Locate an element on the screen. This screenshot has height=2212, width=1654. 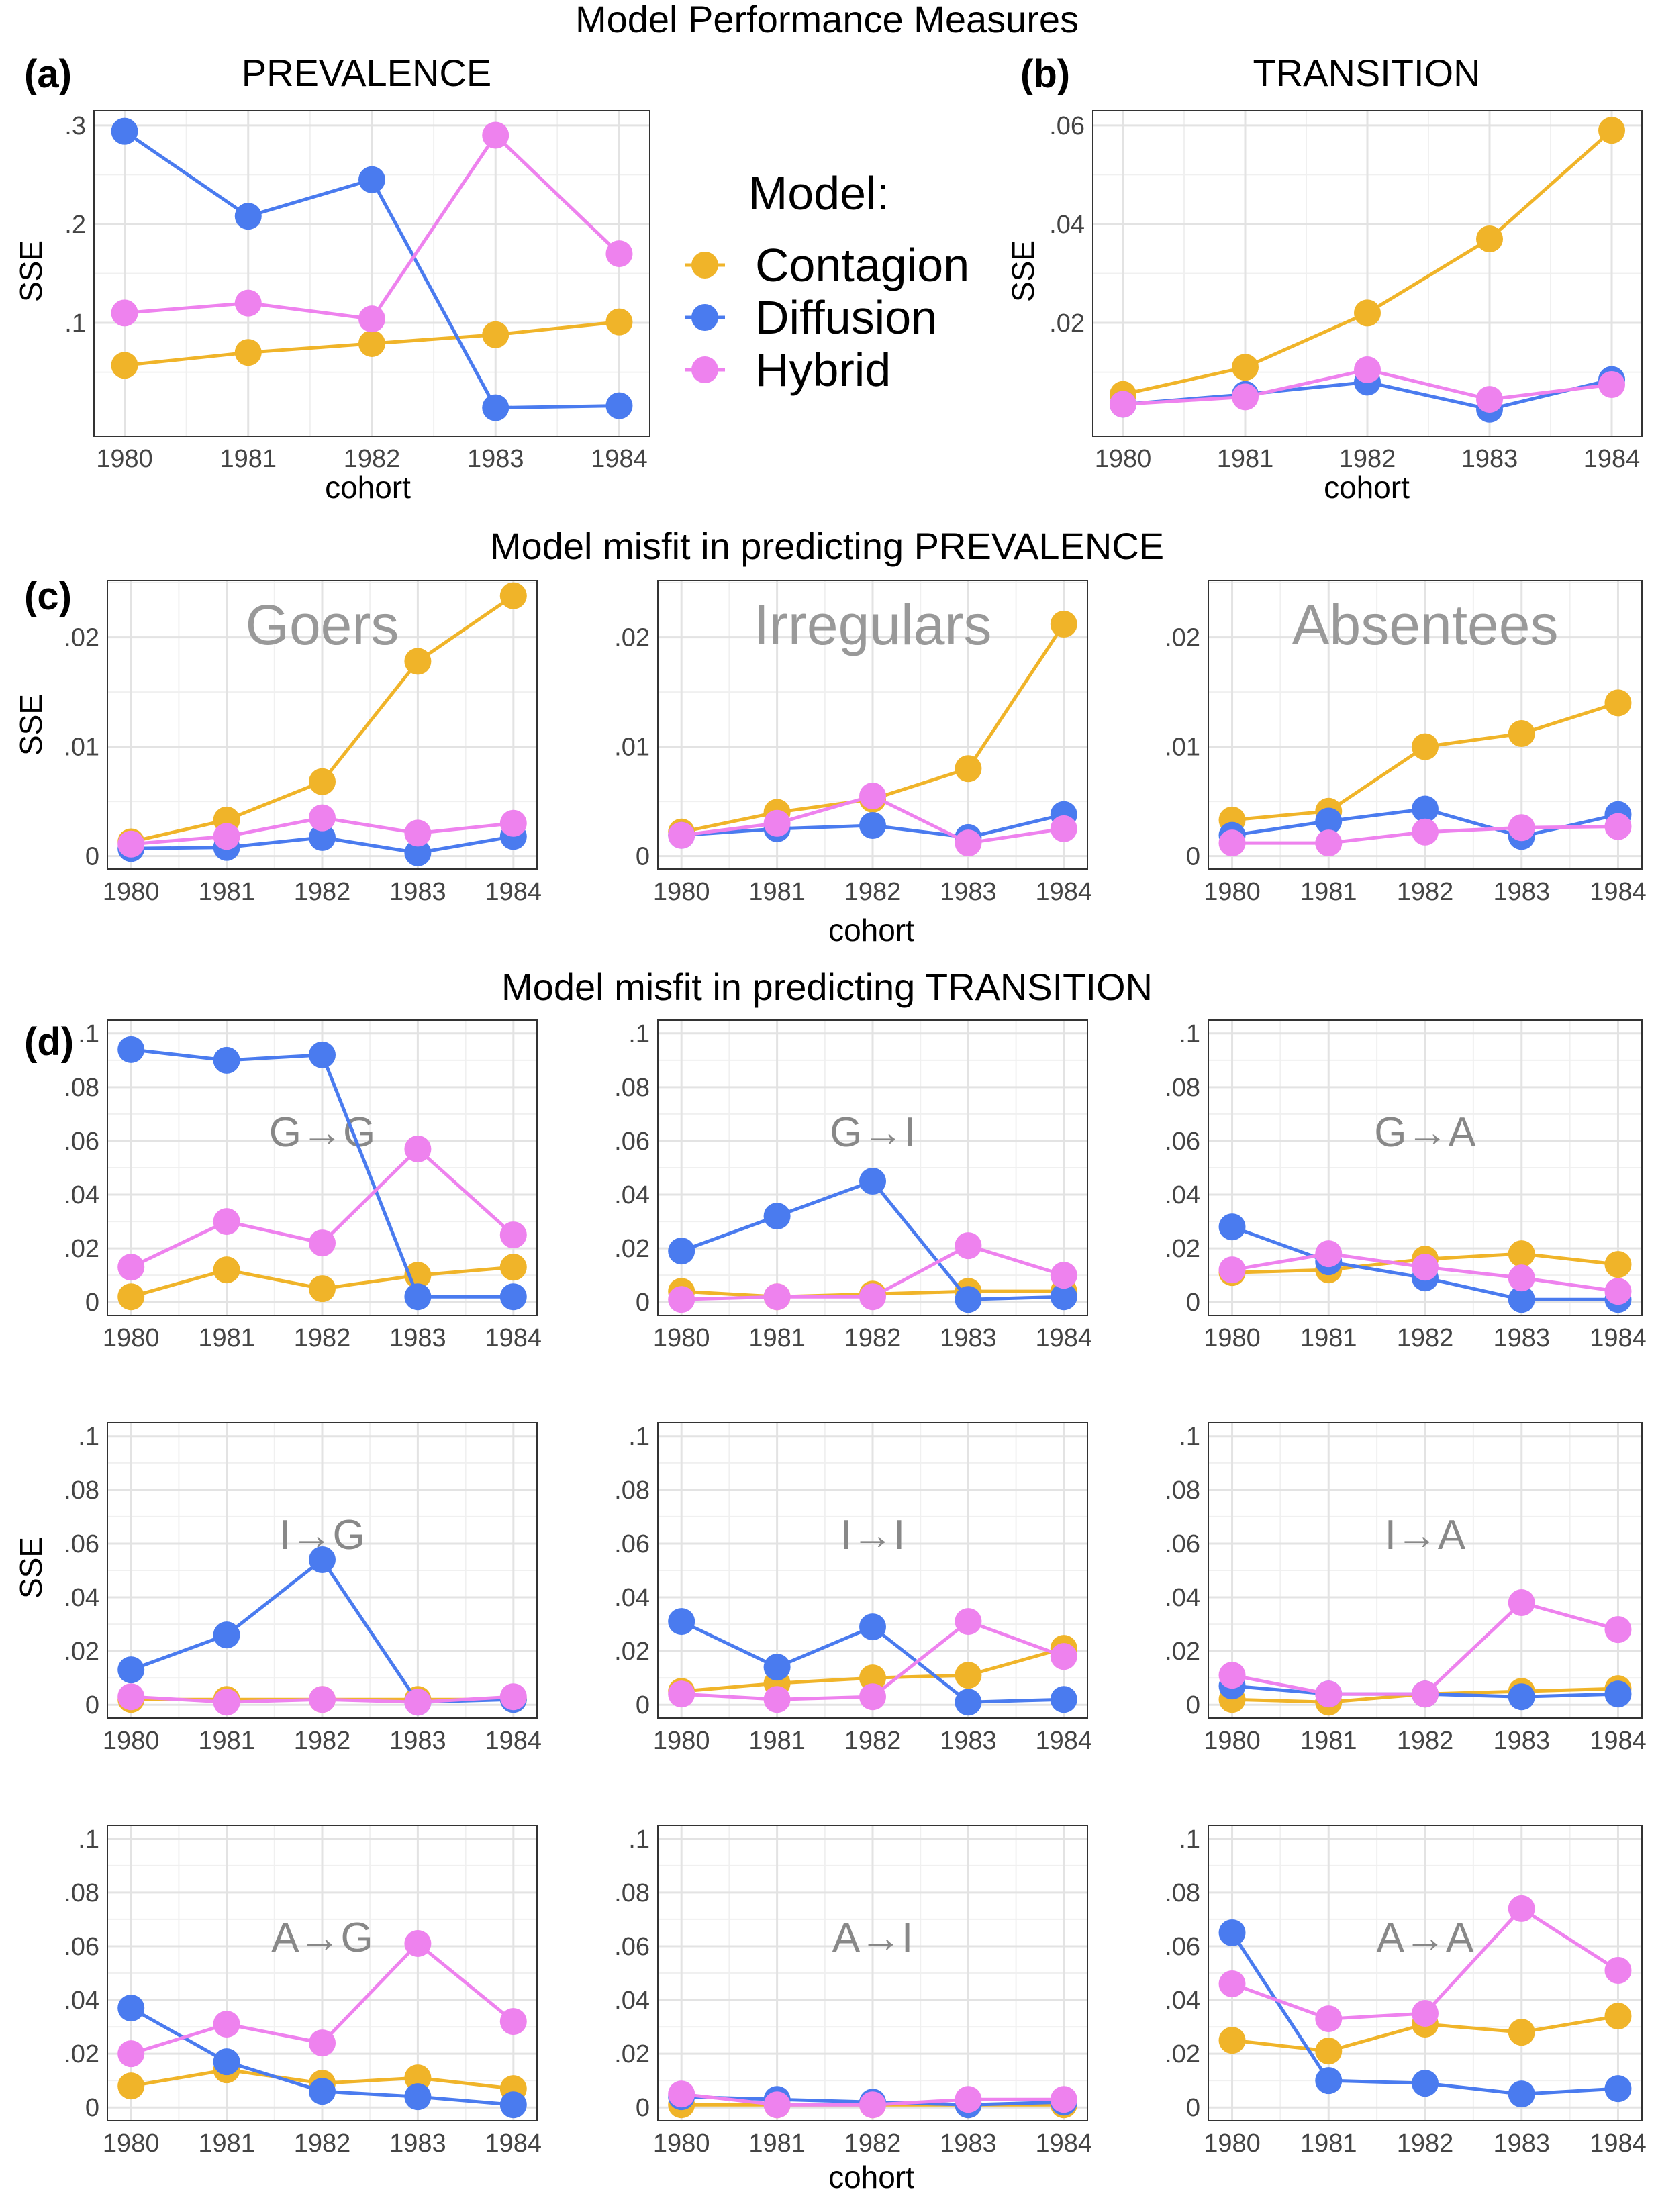
panel-c3: 1980 1981 1982 1983 1984 0 .01 .02 Absentees is located at coordinates (1406, 743).